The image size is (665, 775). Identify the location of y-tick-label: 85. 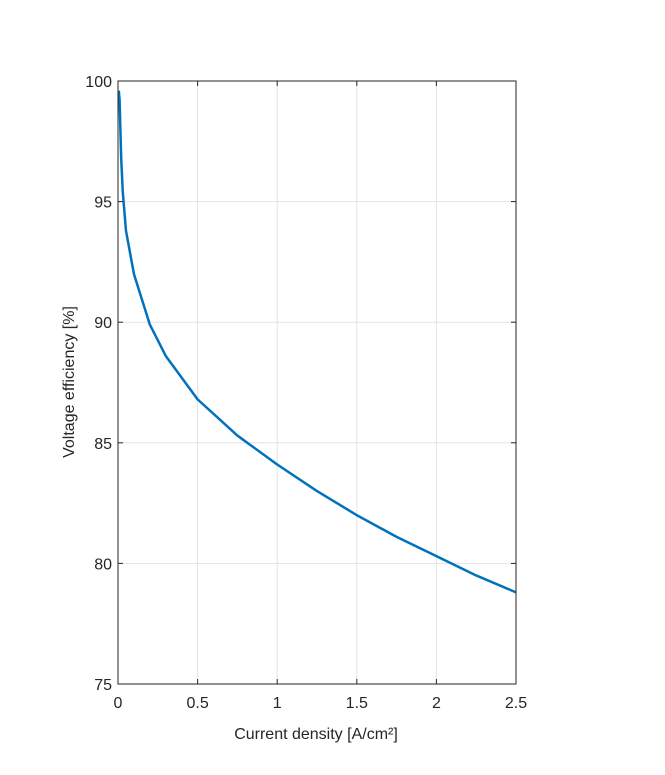
(103, 444).